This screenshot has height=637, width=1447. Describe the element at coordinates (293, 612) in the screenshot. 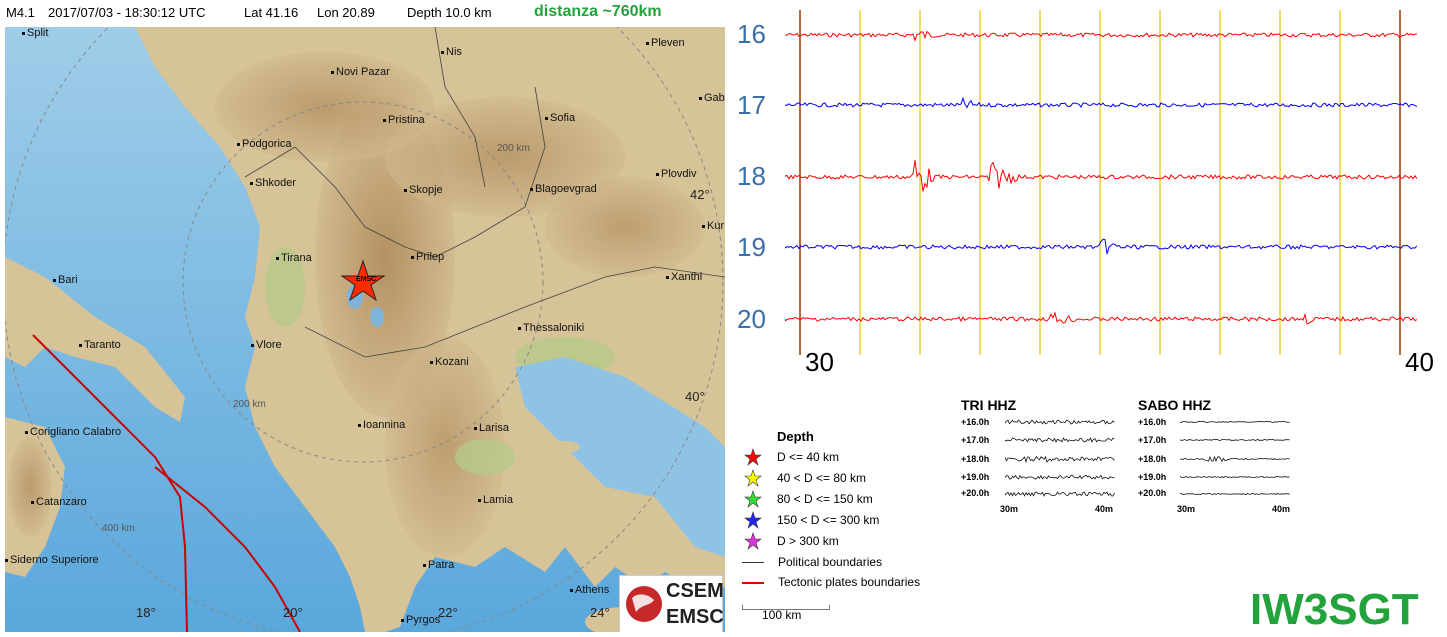

I see `lon-label: 20°` at that location.